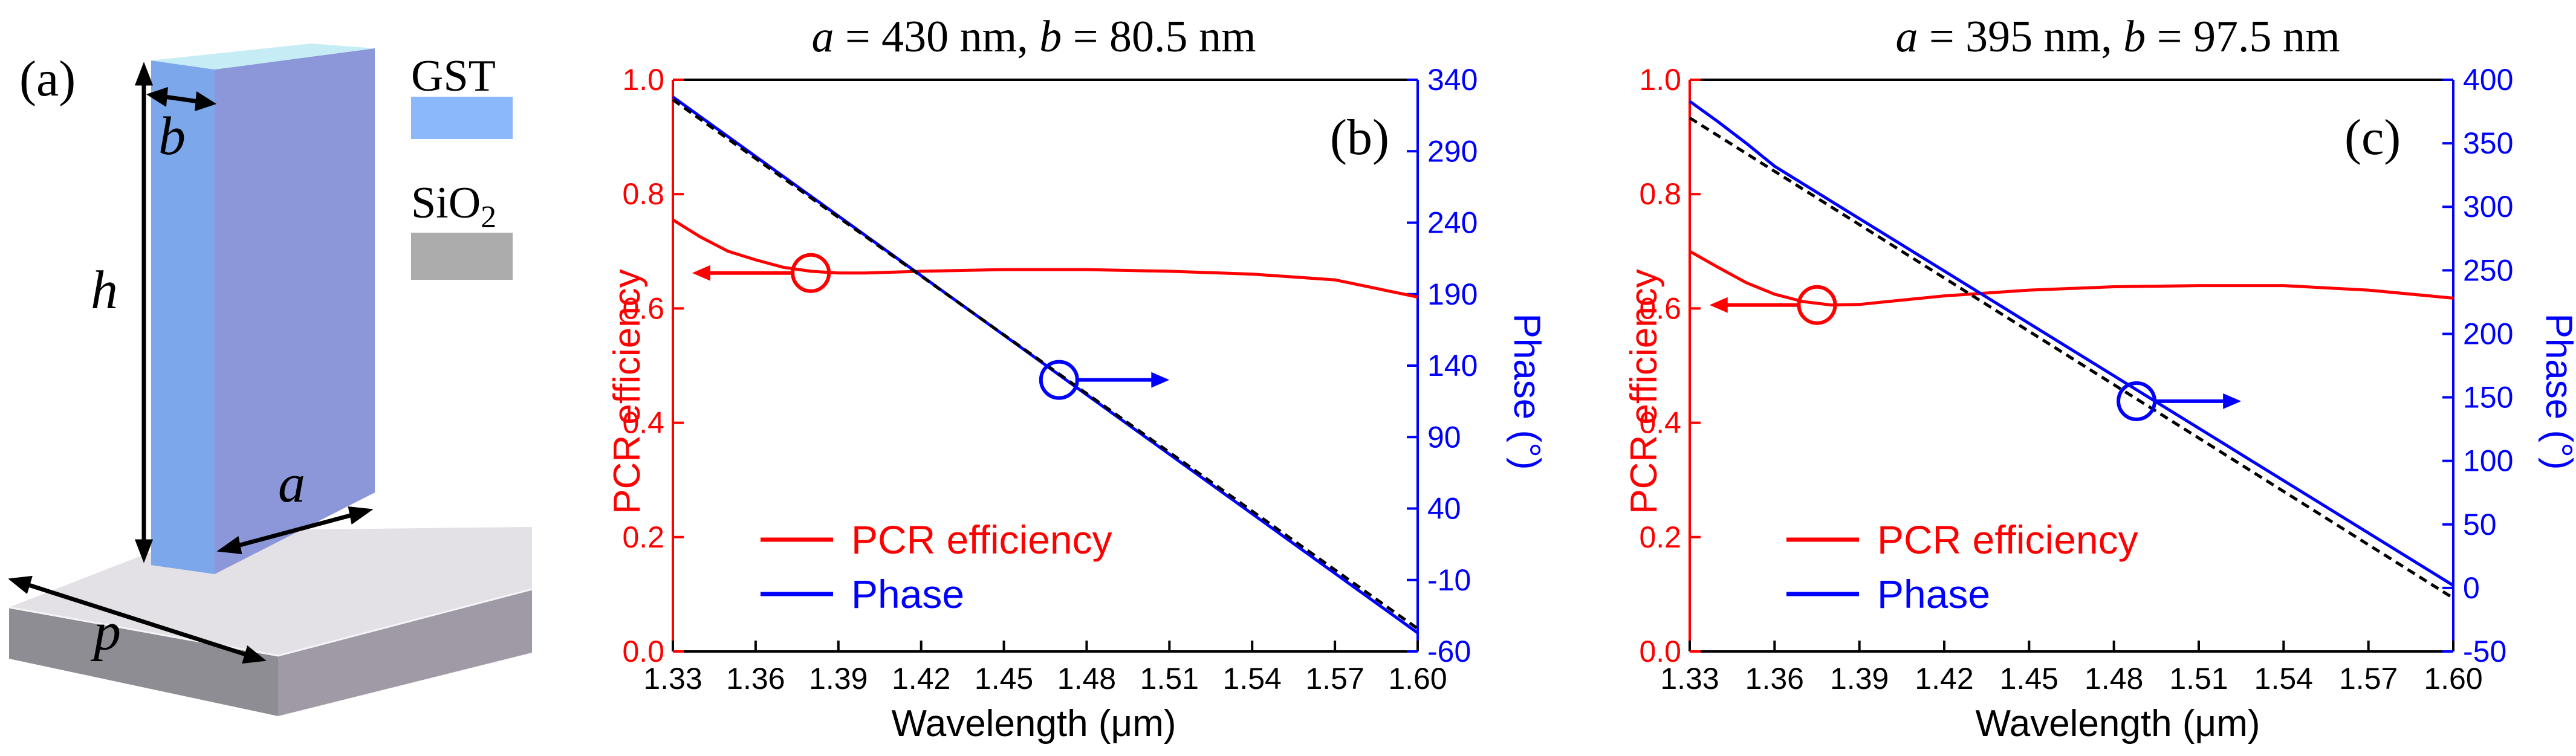  I want to click on dimension-arrows, so click(191, 363).